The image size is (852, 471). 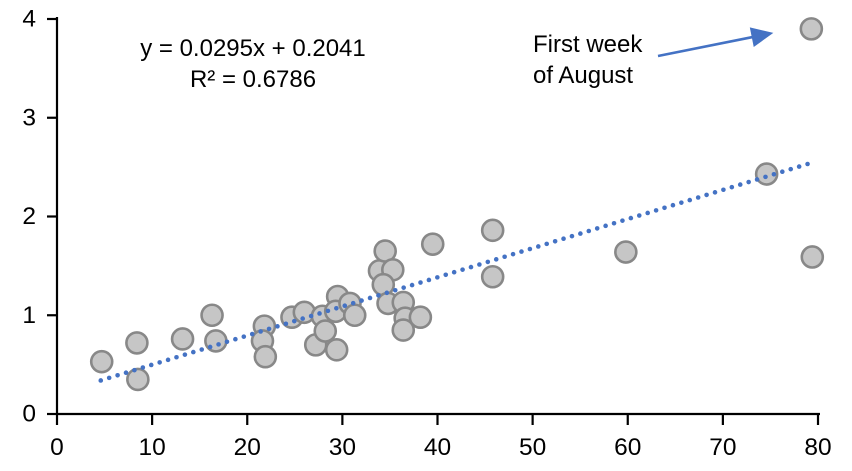 What do you see at coordinates (247, 447) in the screenshot?
I see `x-tick-label: 20` at bounding box center [247, 447].